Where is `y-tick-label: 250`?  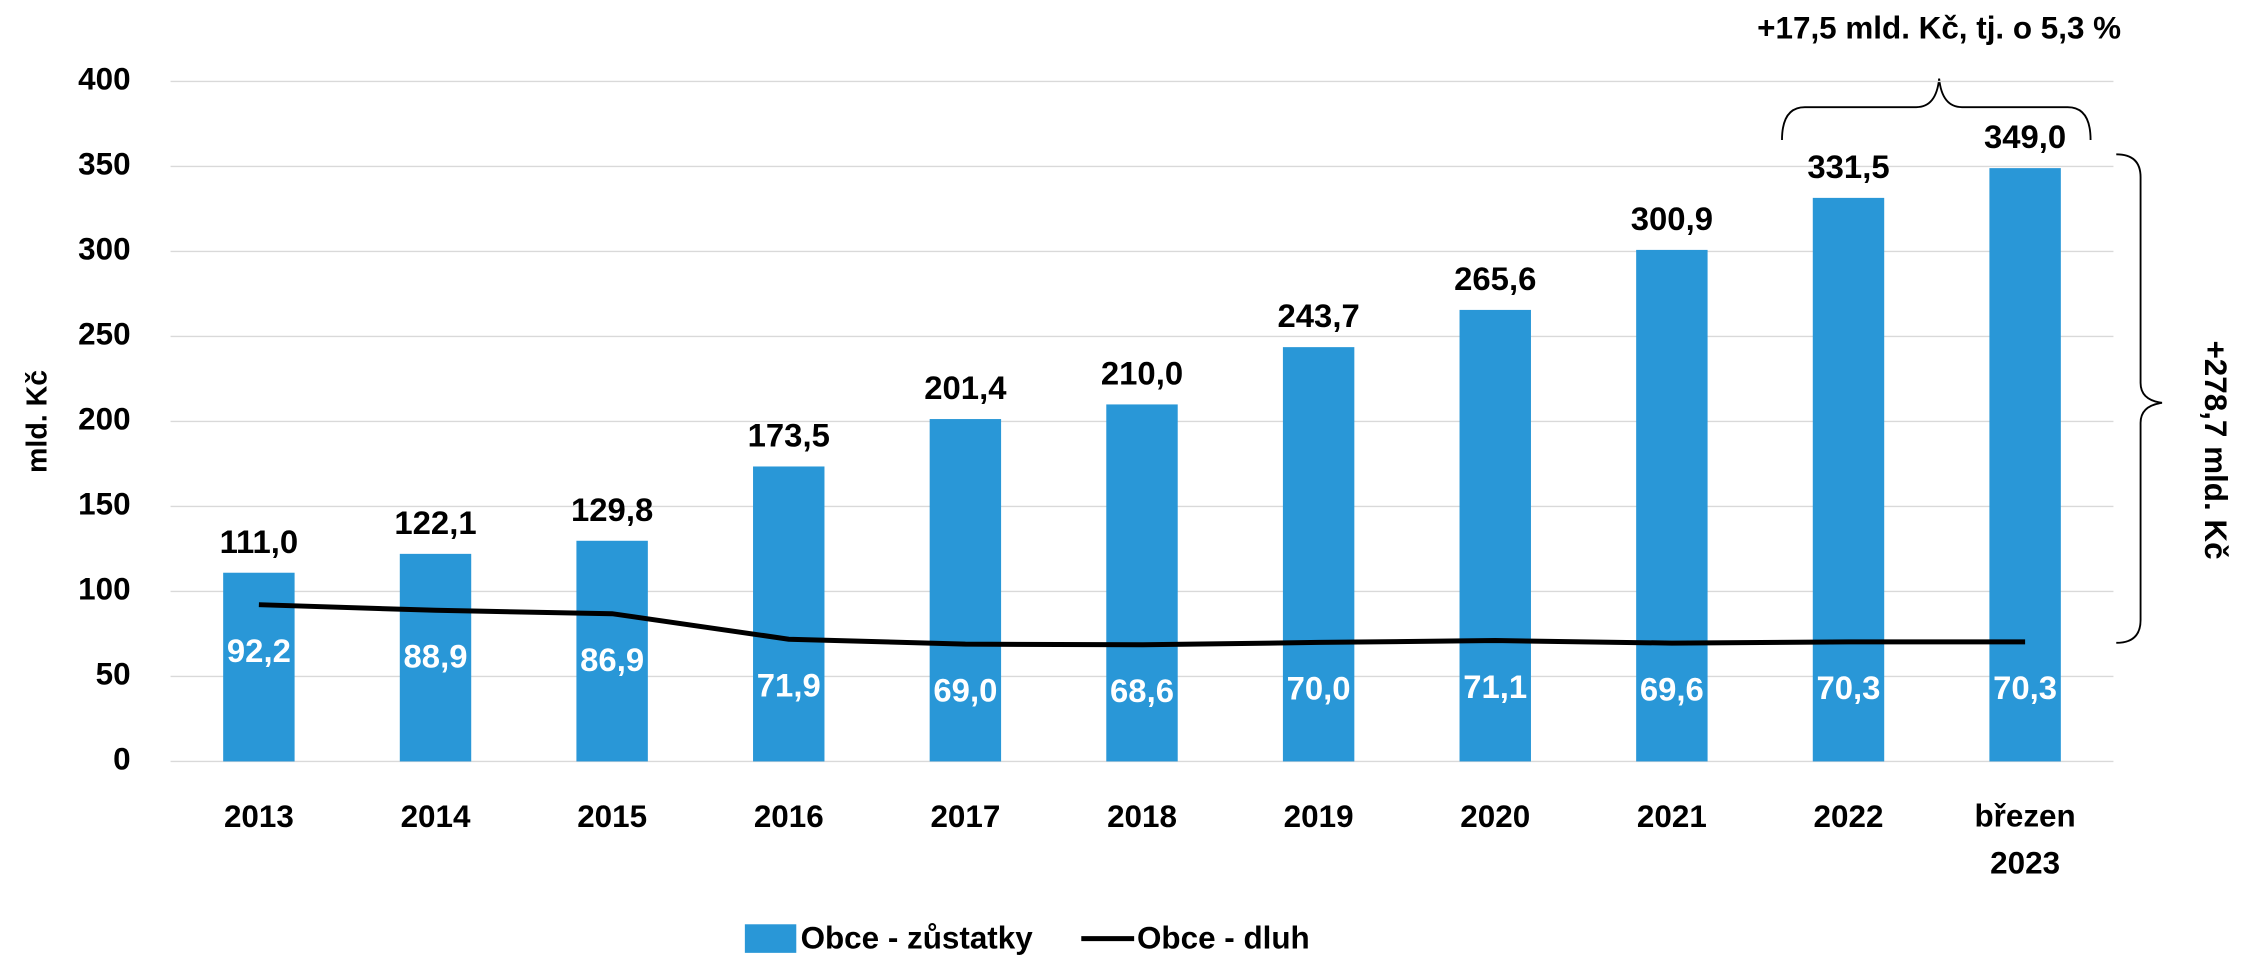 y-tick-label: 250 is located at coordinates (104, 334).